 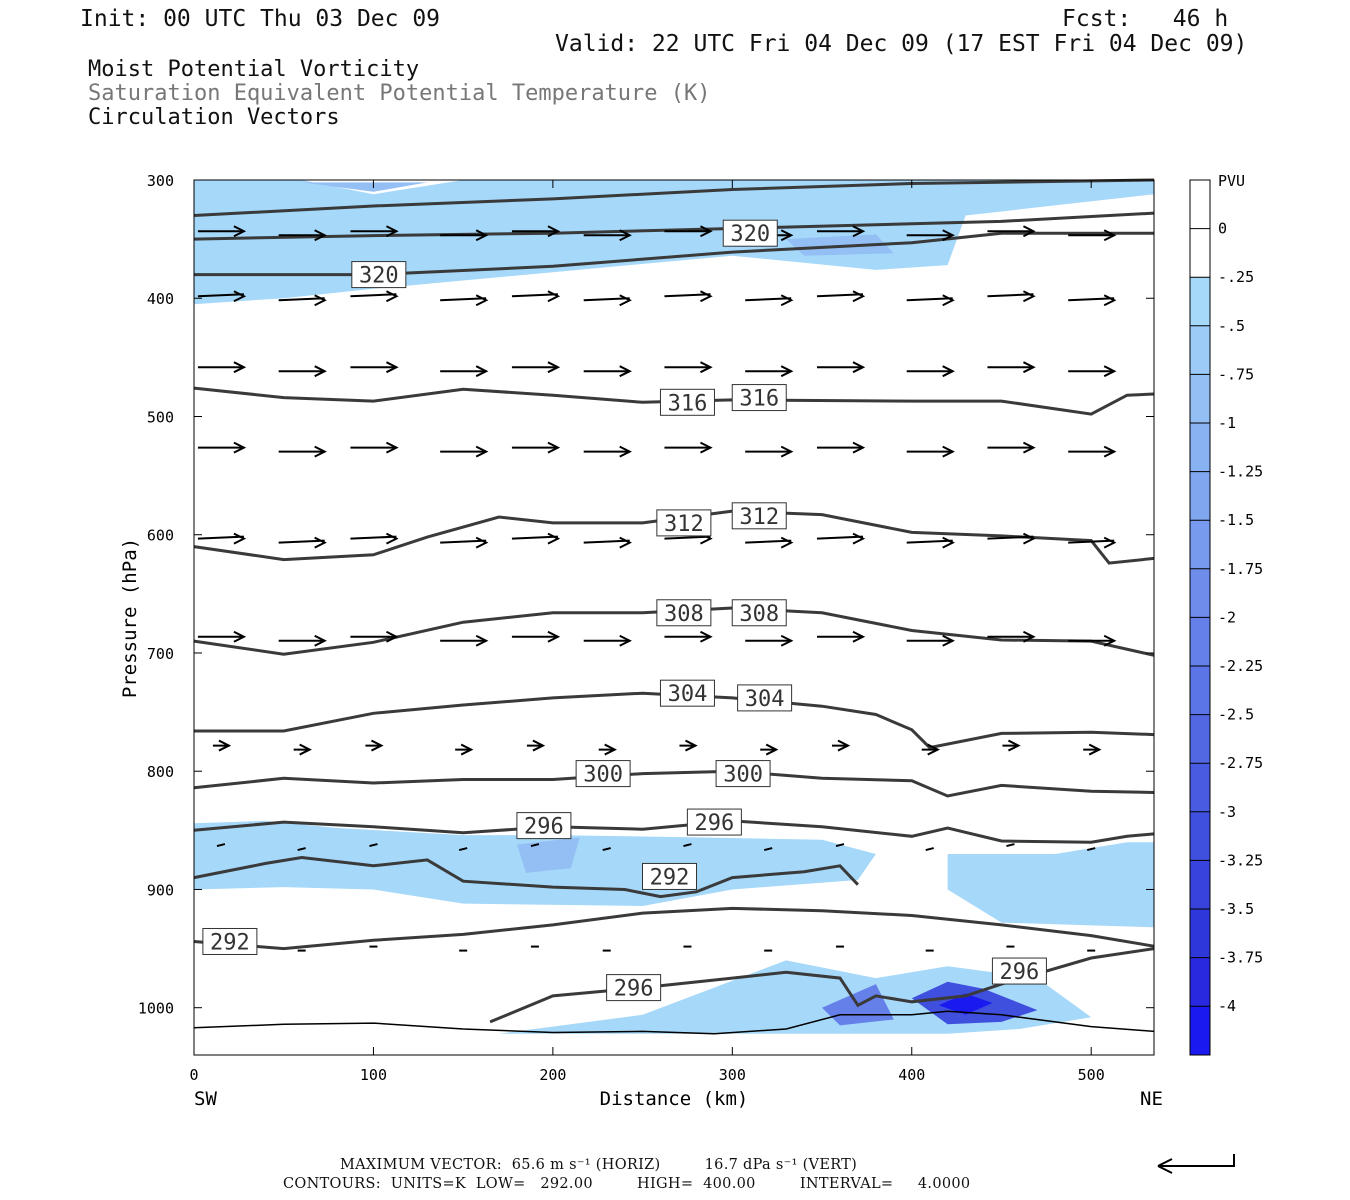 I want to click on contour-label-text: 304, so click(x=688, y=694).